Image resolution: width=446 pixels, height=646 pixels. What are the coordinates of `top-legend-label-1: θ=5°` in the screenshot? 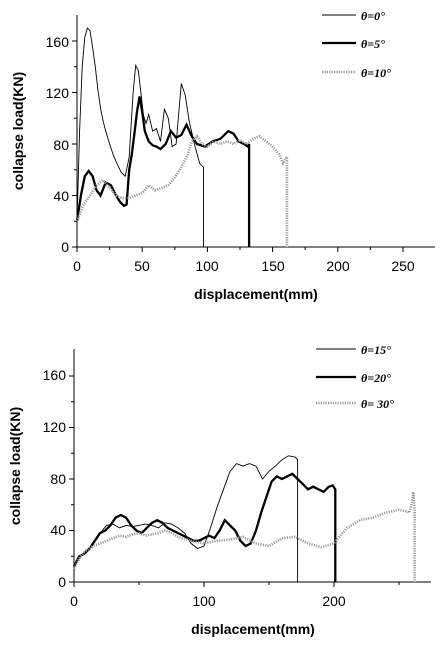 It's located at (373, 44).